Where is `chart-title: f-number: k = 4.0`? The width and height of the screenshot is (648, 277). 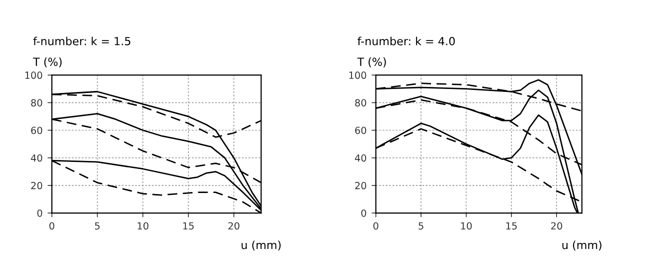
chart-title: f-number: k = 4.0 is located at coordinates (406, 41).